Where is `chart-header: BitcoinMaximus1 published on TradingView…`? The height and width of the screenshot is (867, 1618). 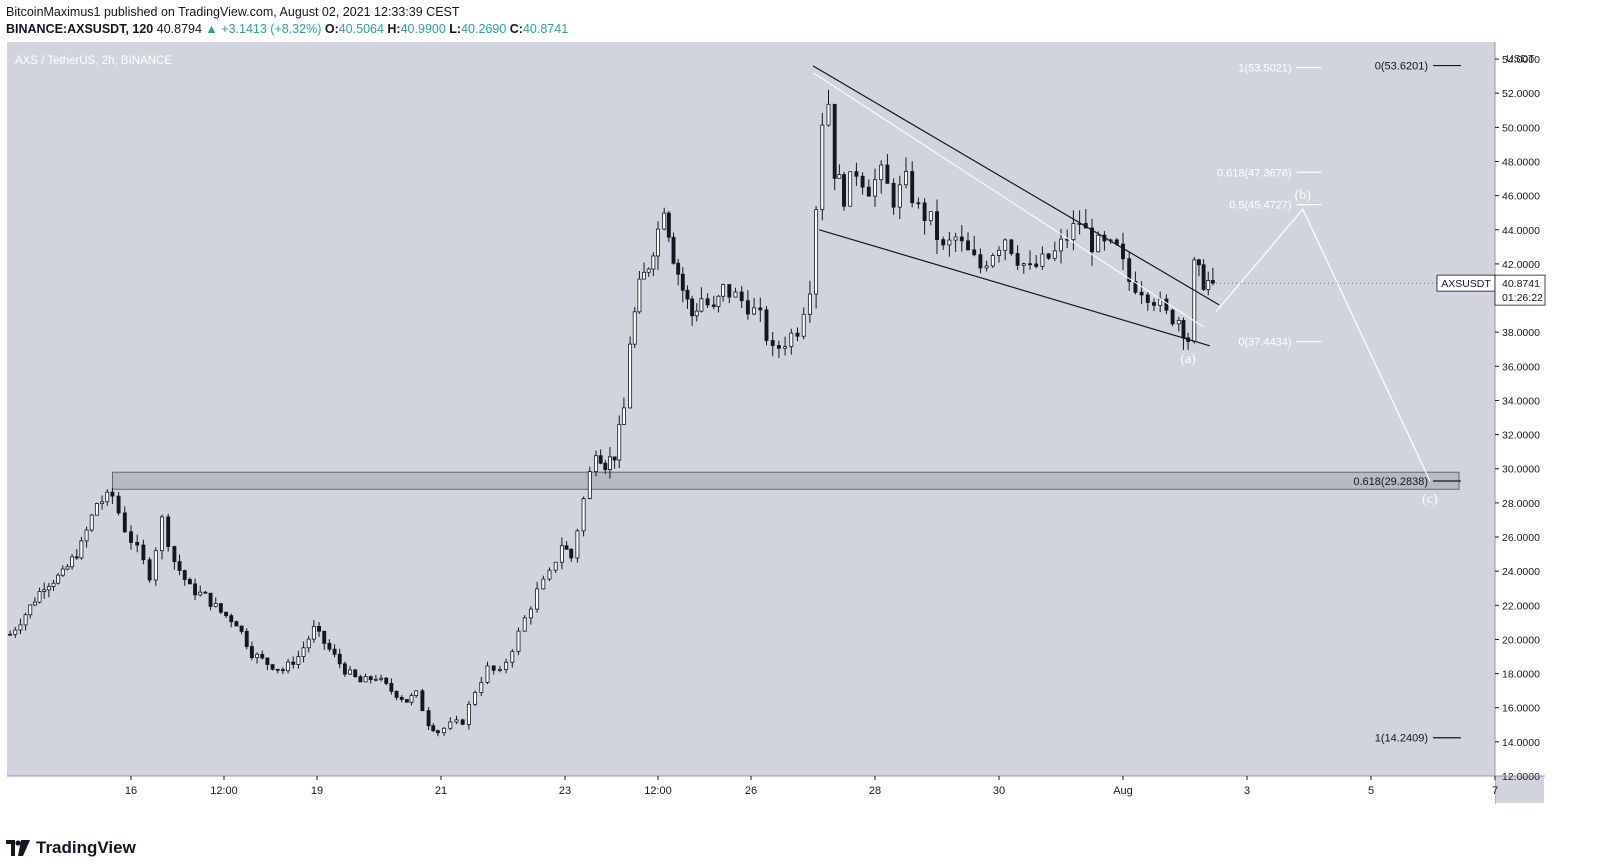
chart-header: BitcoinMaximus1 published on TradingView… is located at coordinates (287, 21).